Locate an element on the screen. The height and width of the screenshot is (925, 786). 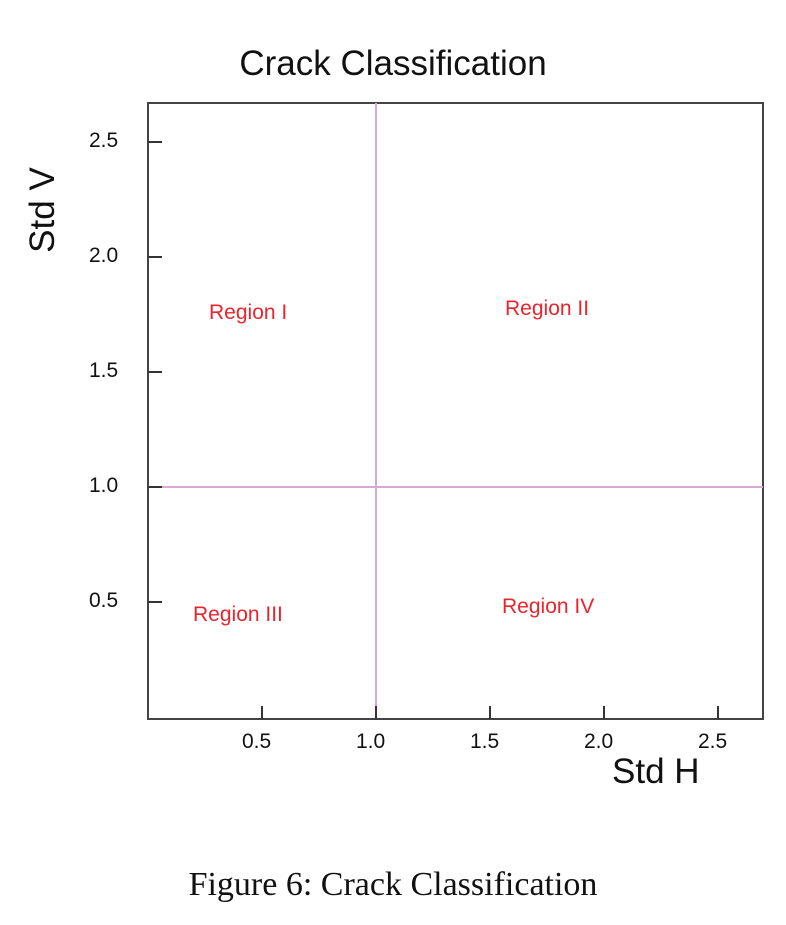
y-tick-label: 1.0 is located at coordinates (104, 485).